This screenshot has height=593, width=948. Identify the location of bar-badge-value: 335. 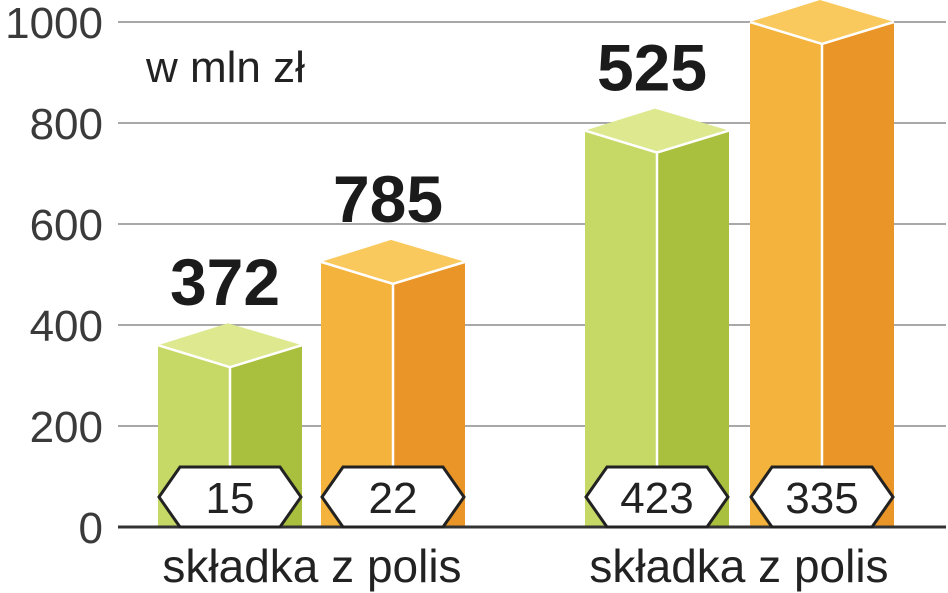
(821, 498).